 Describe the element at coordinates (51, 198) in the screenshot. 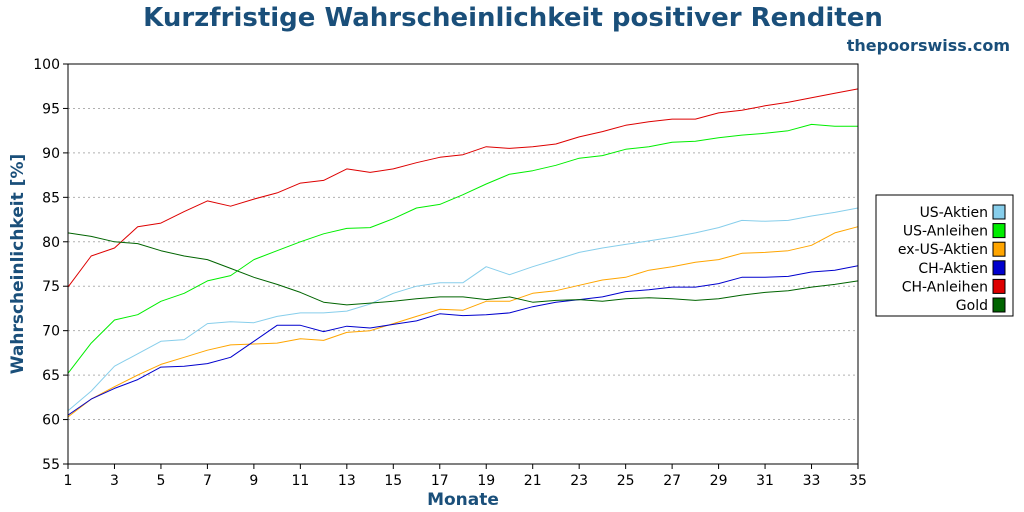

I see `y-tick-label: 85` at that location.